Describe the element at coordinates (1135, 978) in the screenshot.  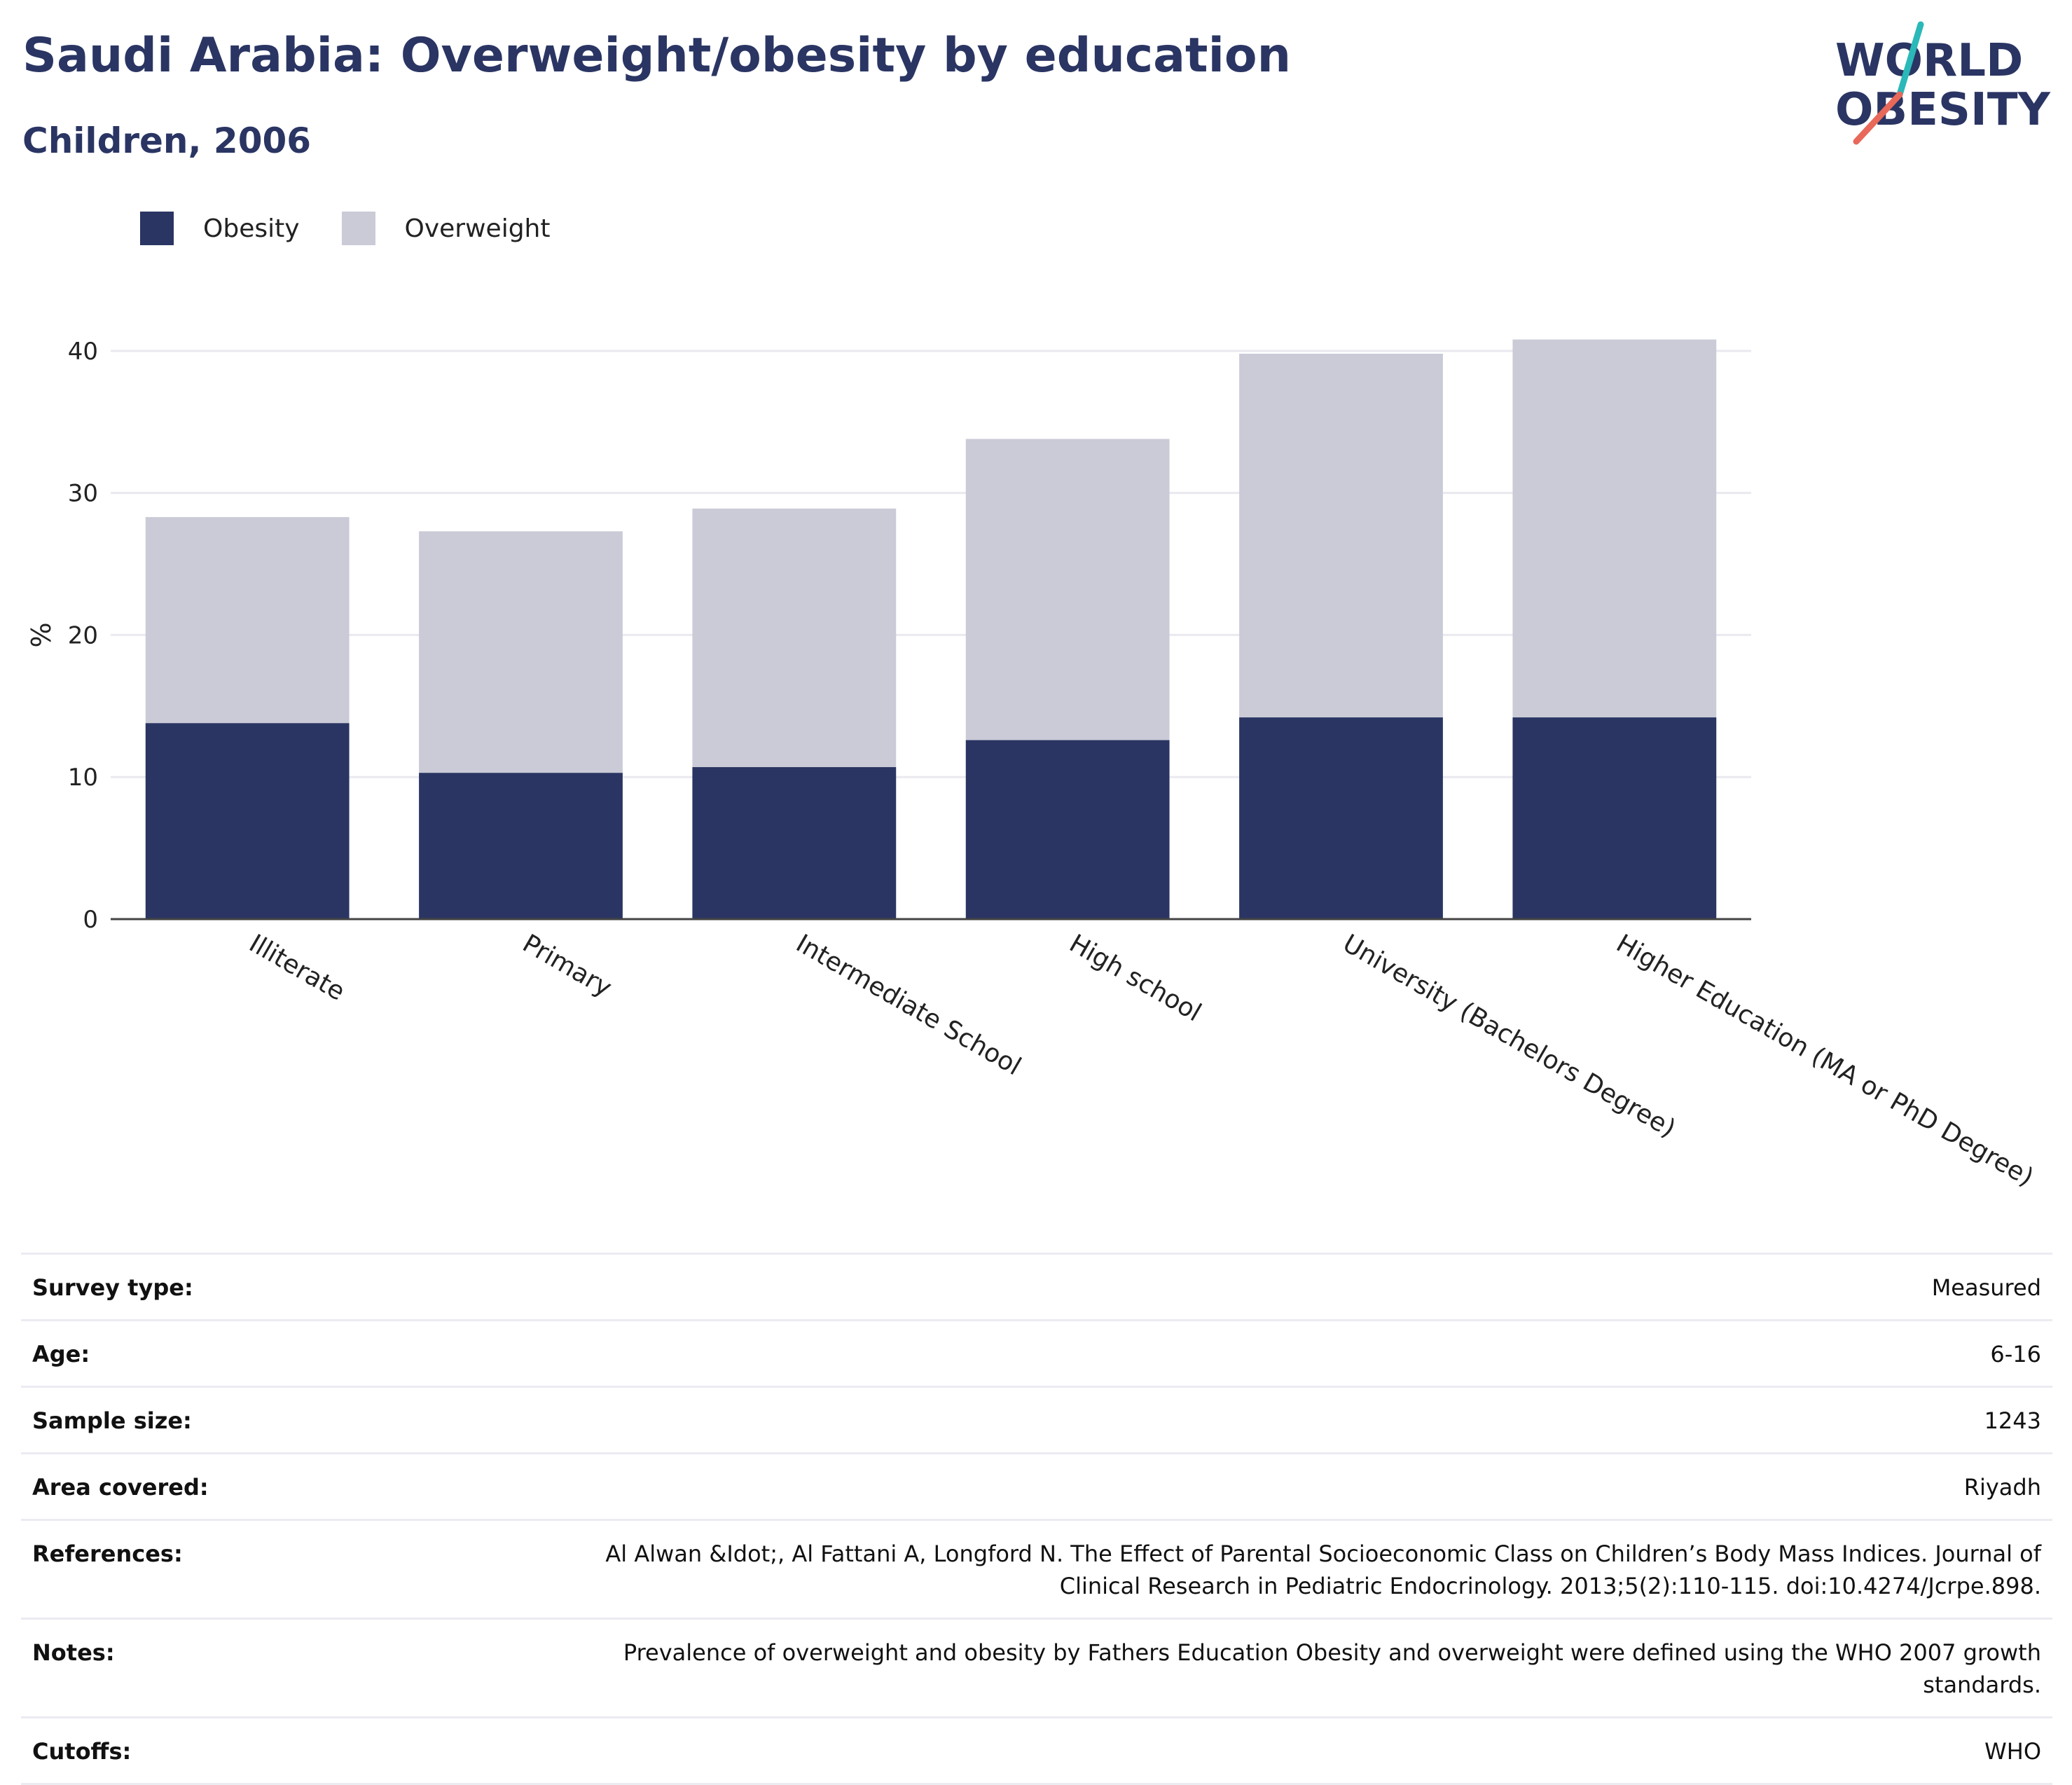
I see `x-tick-label: High school` at that location.